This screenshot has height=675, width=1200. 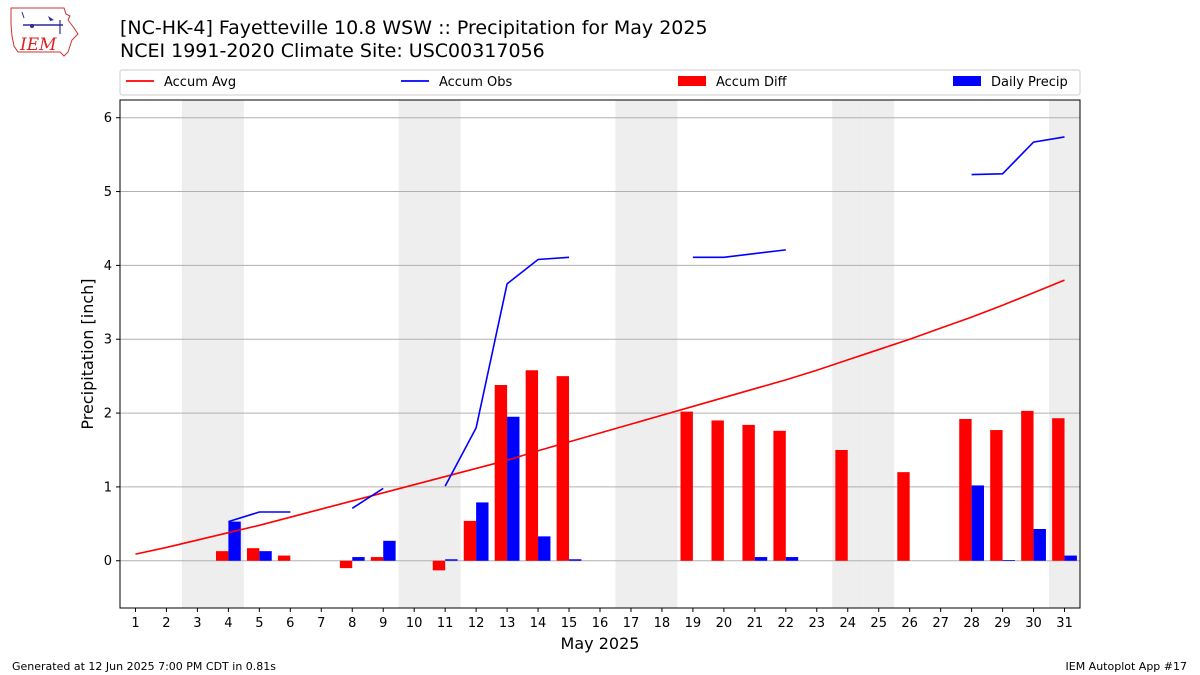 I want to click on legend-label-accum-avg: Accum Avg, so click(x=200, y=82).